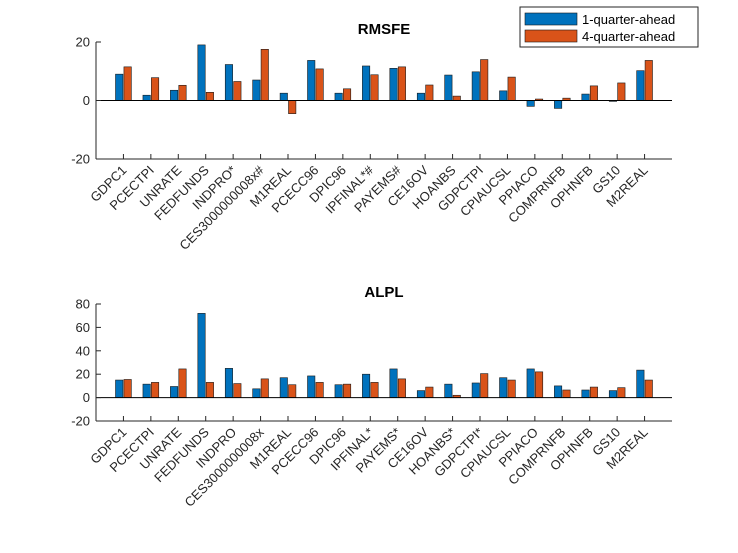 This screenshot has width=738, height=553. I want to click on alpl-bar-q4-ipfinal, so click(374, 390).